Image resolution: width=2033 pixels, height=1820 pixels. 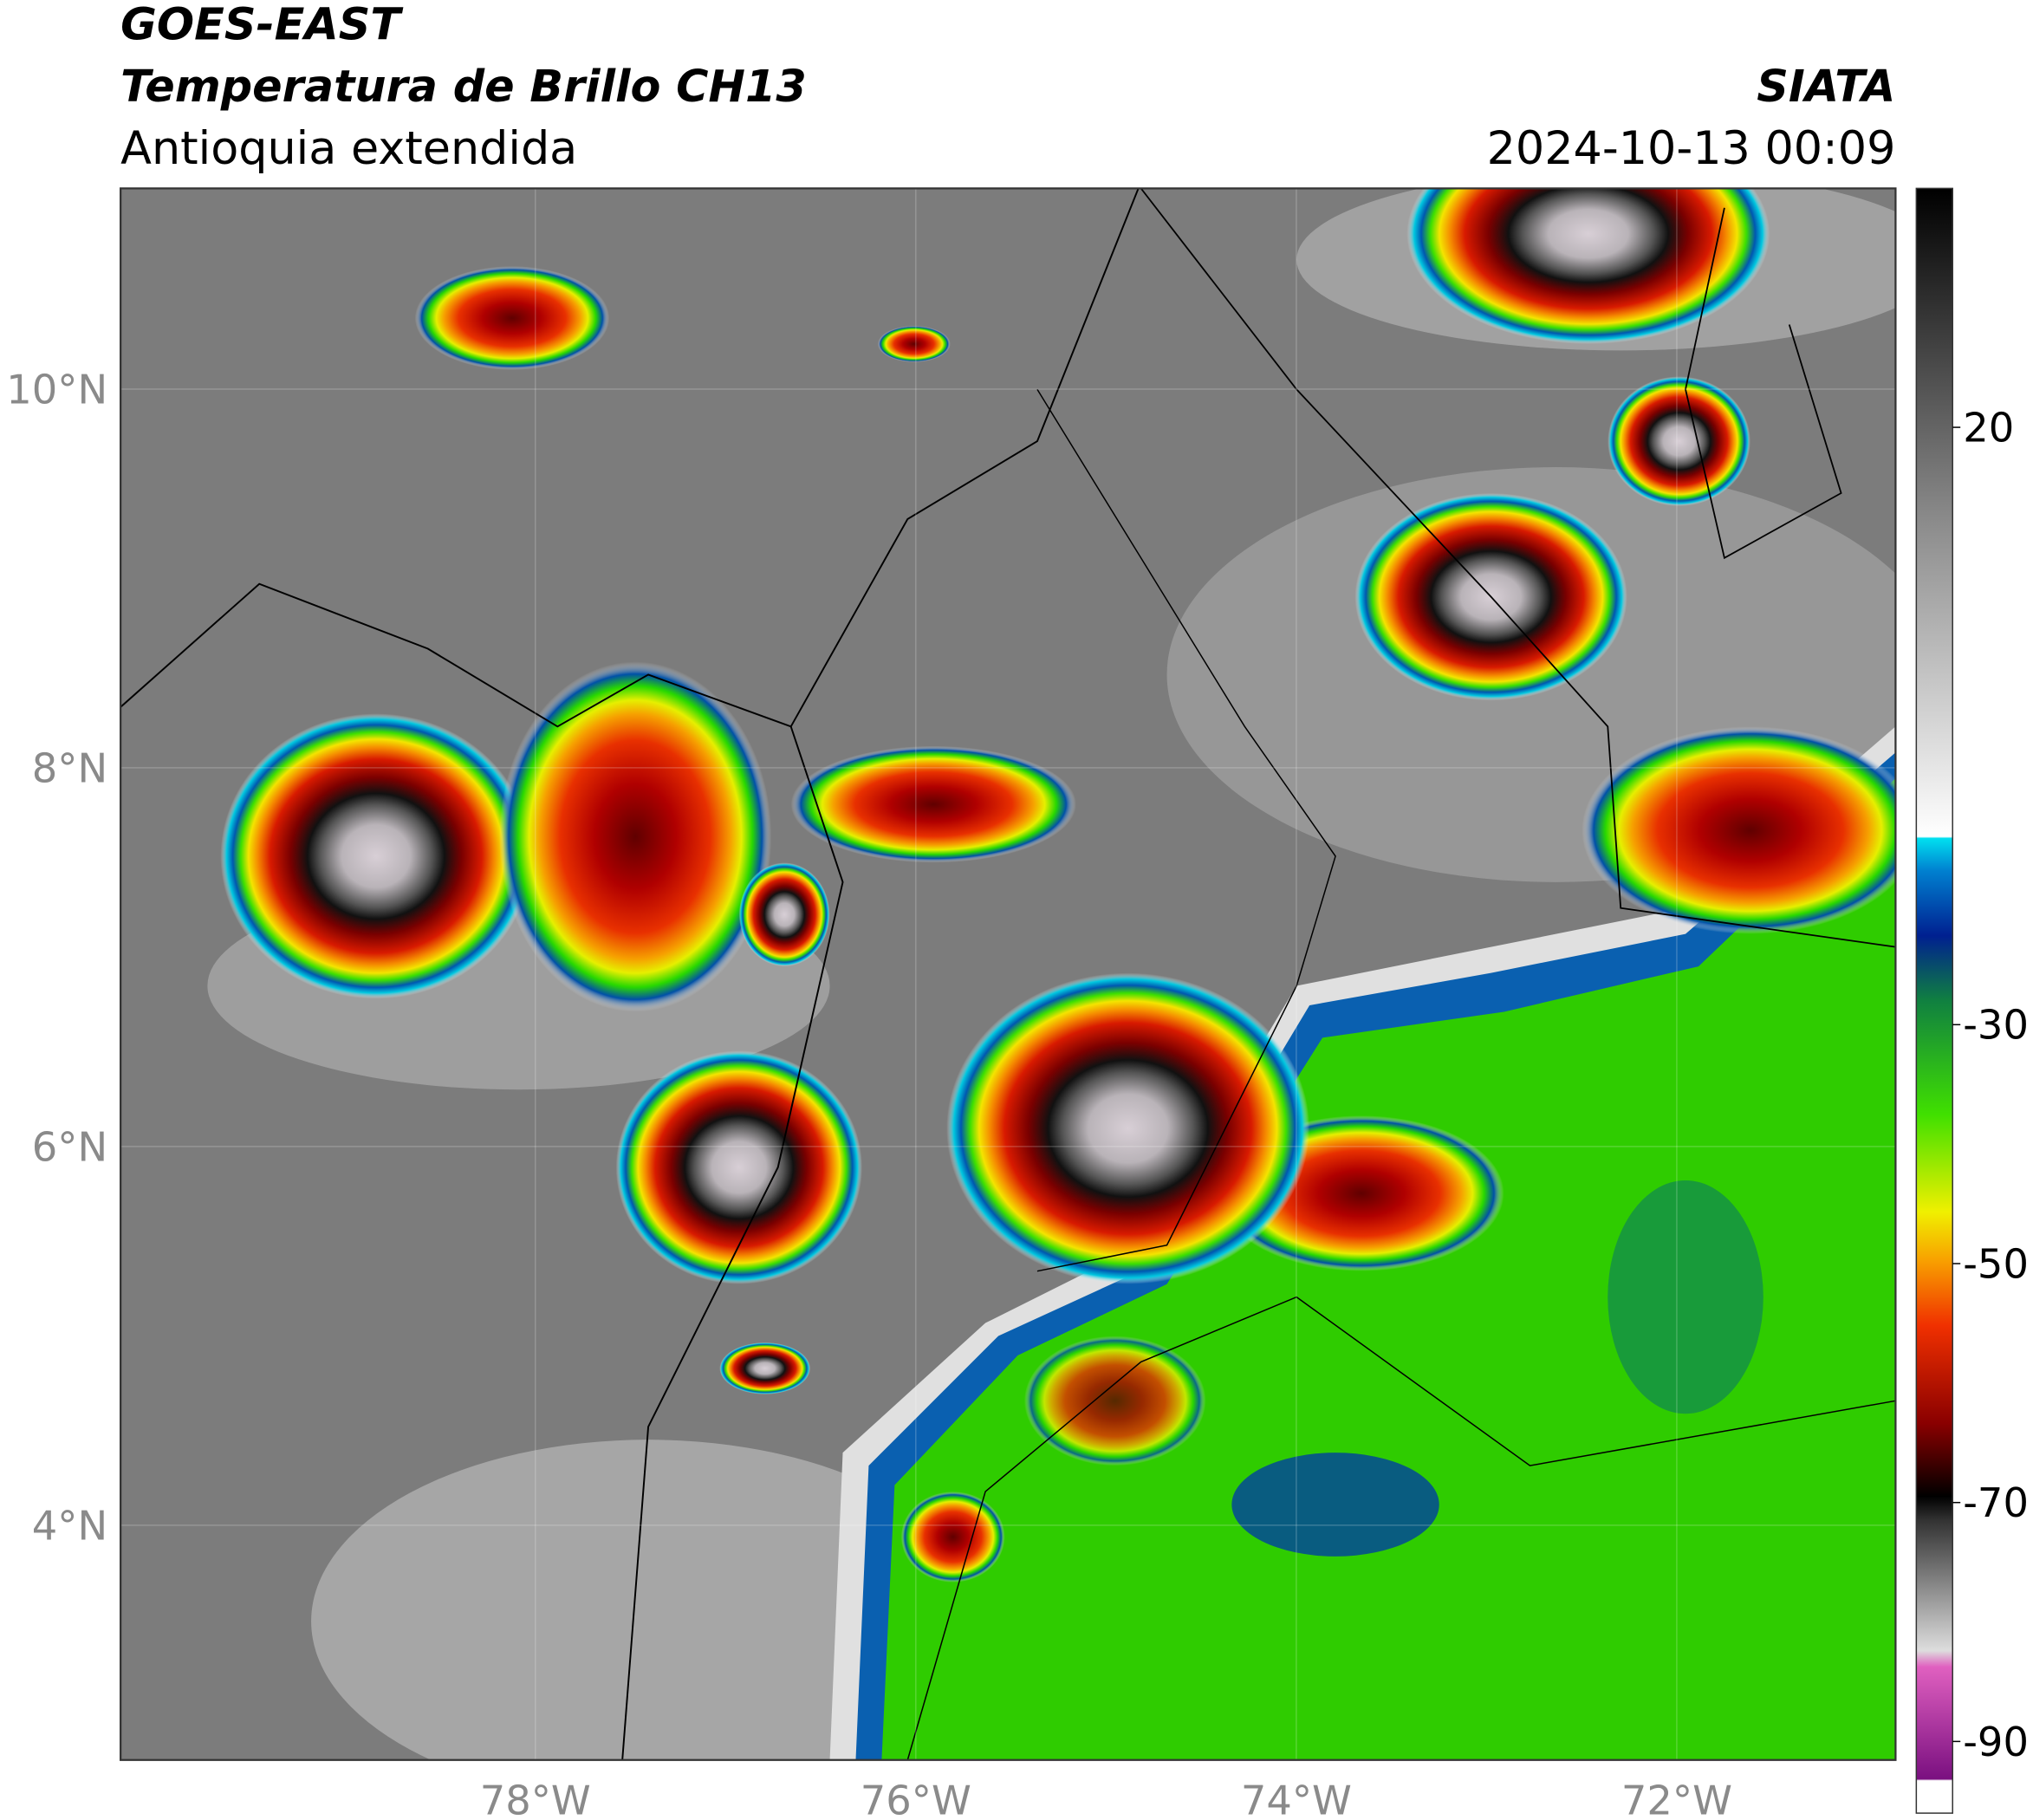 I want to click on datetime: 2024-10-13 00:09, so click(x=1691, y=148).